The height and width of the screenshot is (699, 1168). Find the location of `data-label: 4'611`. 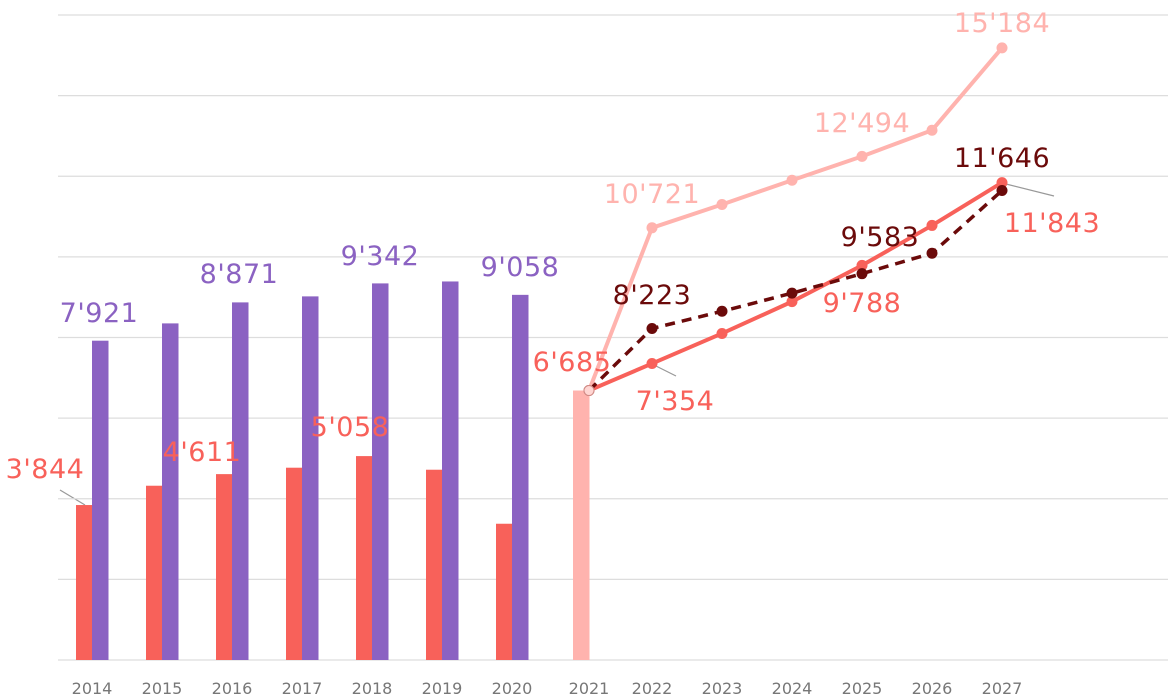

data-label: 4'611 is located at coordinates (202, 452).